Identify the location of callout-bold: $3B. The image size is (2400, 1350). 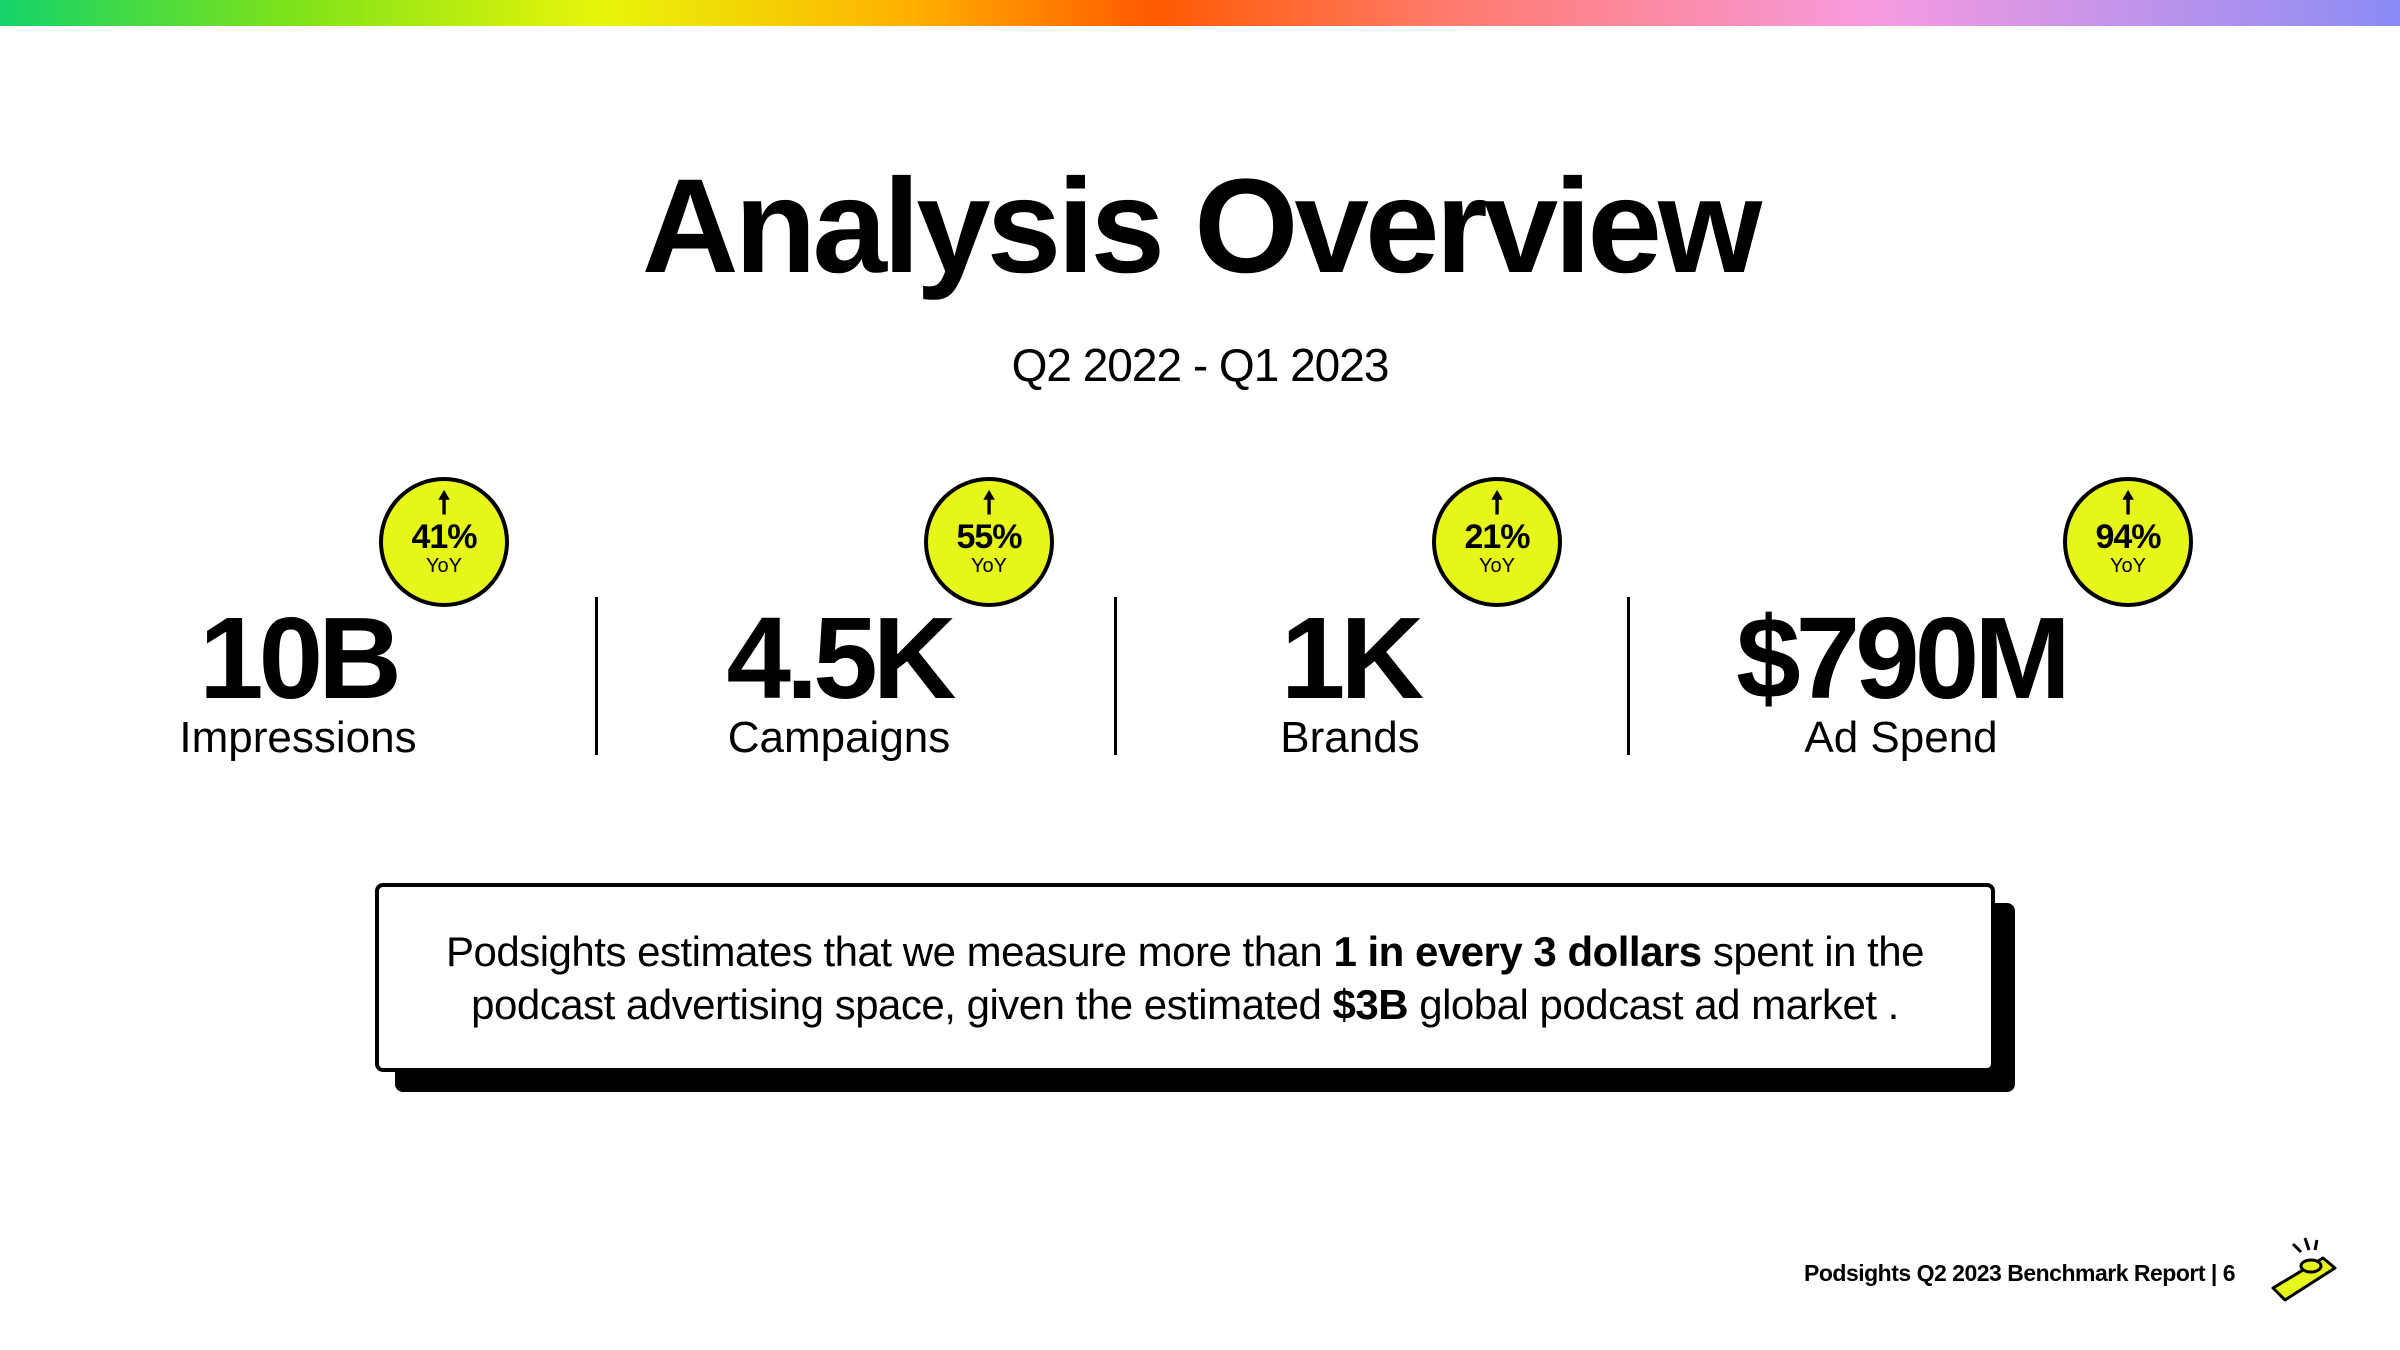
(1370, 1004).